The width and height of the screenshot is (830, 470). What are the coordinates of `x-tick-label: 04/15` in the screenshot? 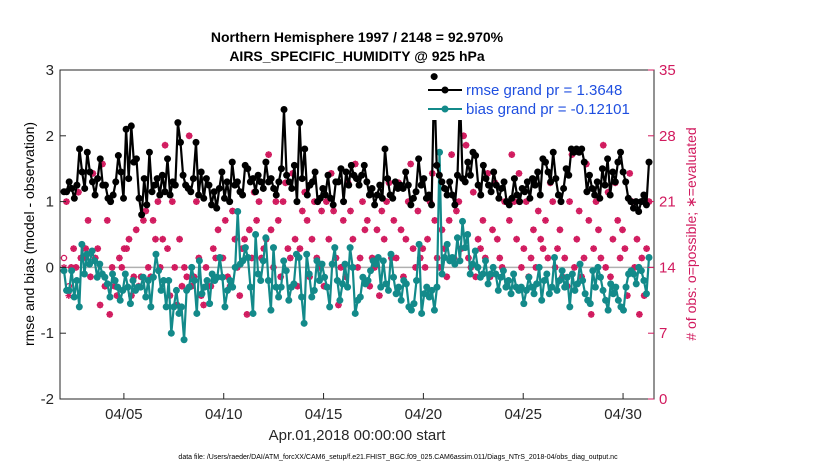 It's located at (324, 414).